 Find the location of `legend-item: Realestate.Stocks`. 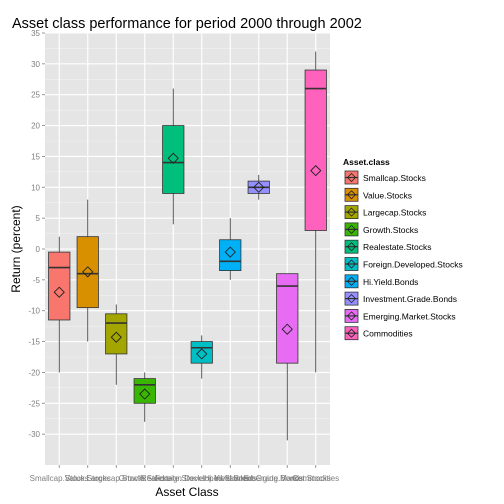

legend-item: Realestate.Stocks is located at coordinates (388, 246).